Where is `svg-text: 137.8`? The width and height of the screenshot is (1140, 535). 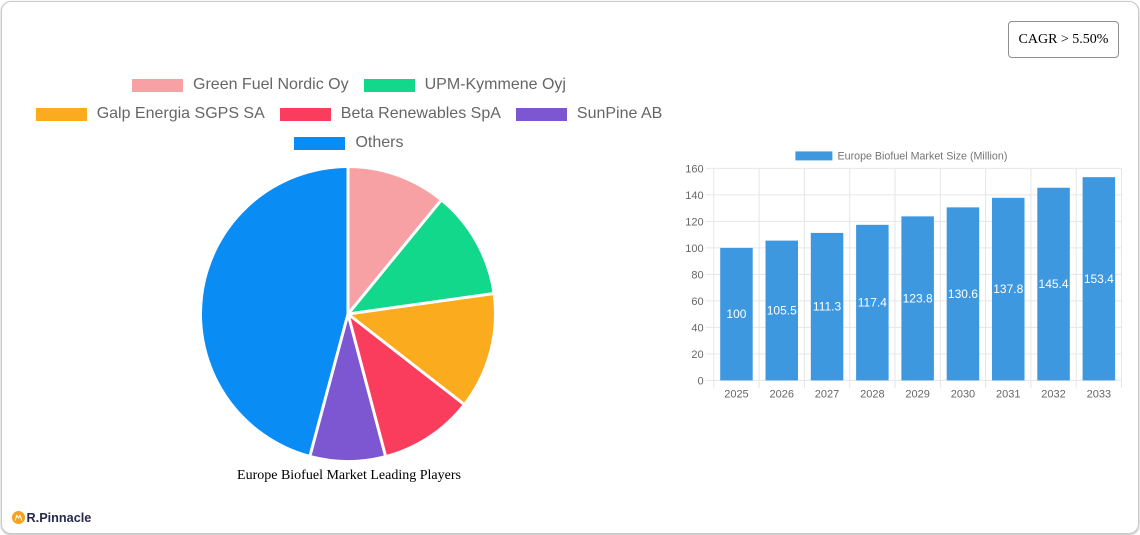 svg-text: 137.8 is located at coordinates (1008, 289).